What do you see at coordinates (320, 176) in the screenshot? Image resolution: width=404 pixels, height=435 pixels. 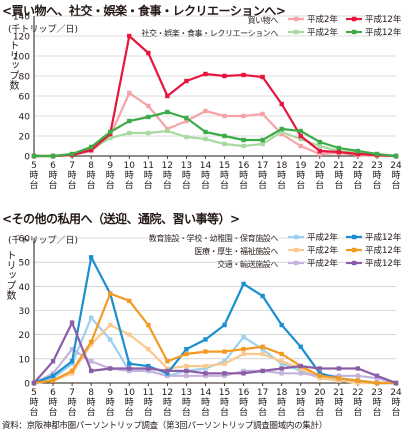 I see `x-tick-label: 20 時台` at bounding box center [320, 176].